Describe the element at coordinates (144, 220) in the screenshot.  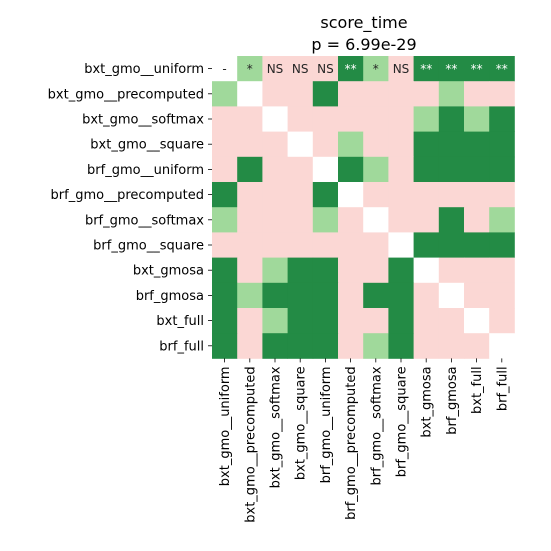
I see `y-tick-label: brf_gmo__softmax` at that location.